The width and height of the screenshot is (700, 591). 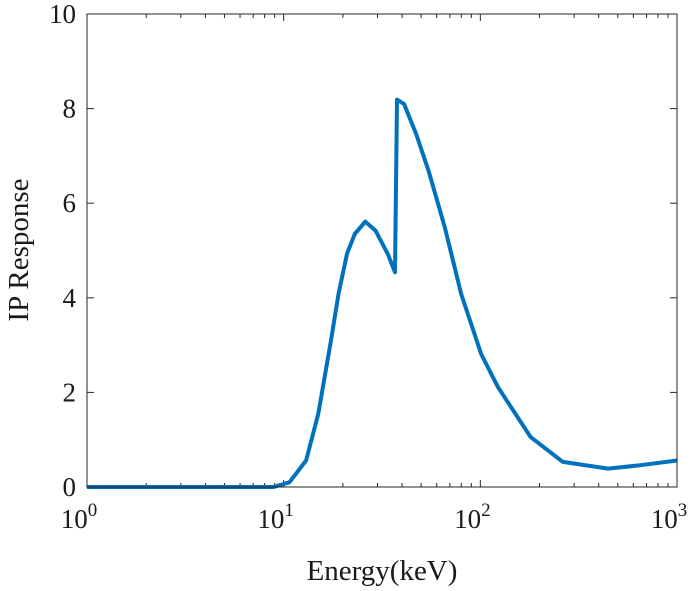 What do you see at coordinates (62, 14) in the screenshot?
I see `y-tick-label: 10` at bounding box center [62, 14].